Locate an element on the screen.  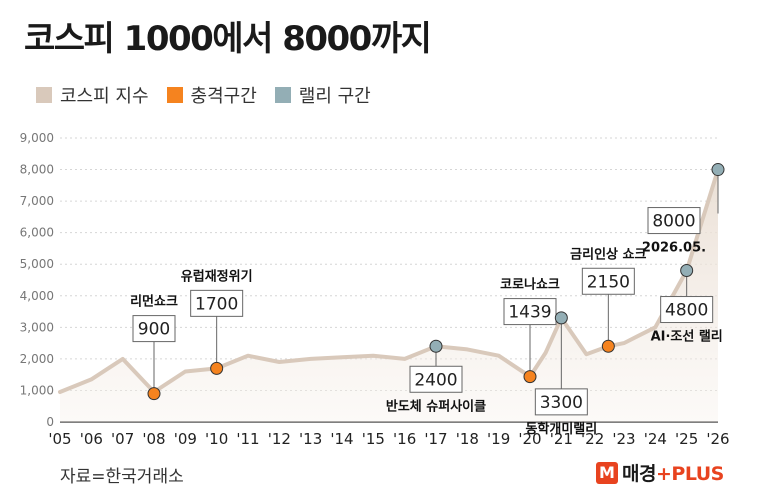
x-tick-label: '16 is located at coordinates (404, 439).